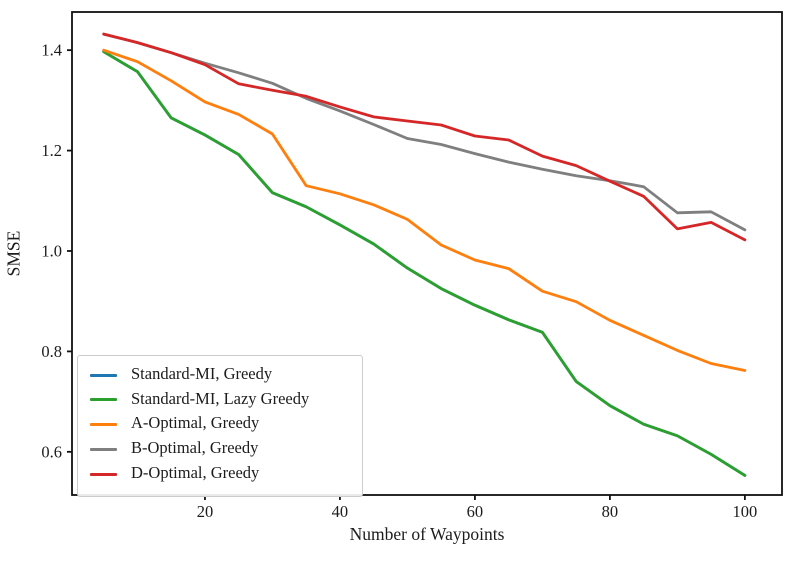 Image resolution: width=794 pixels, height=562 pixels. What do you see at coordinates (195, 472) in the screenshot?
I see `legend-label: D-Optimal, Greedy` at bounding box center [195, 472].